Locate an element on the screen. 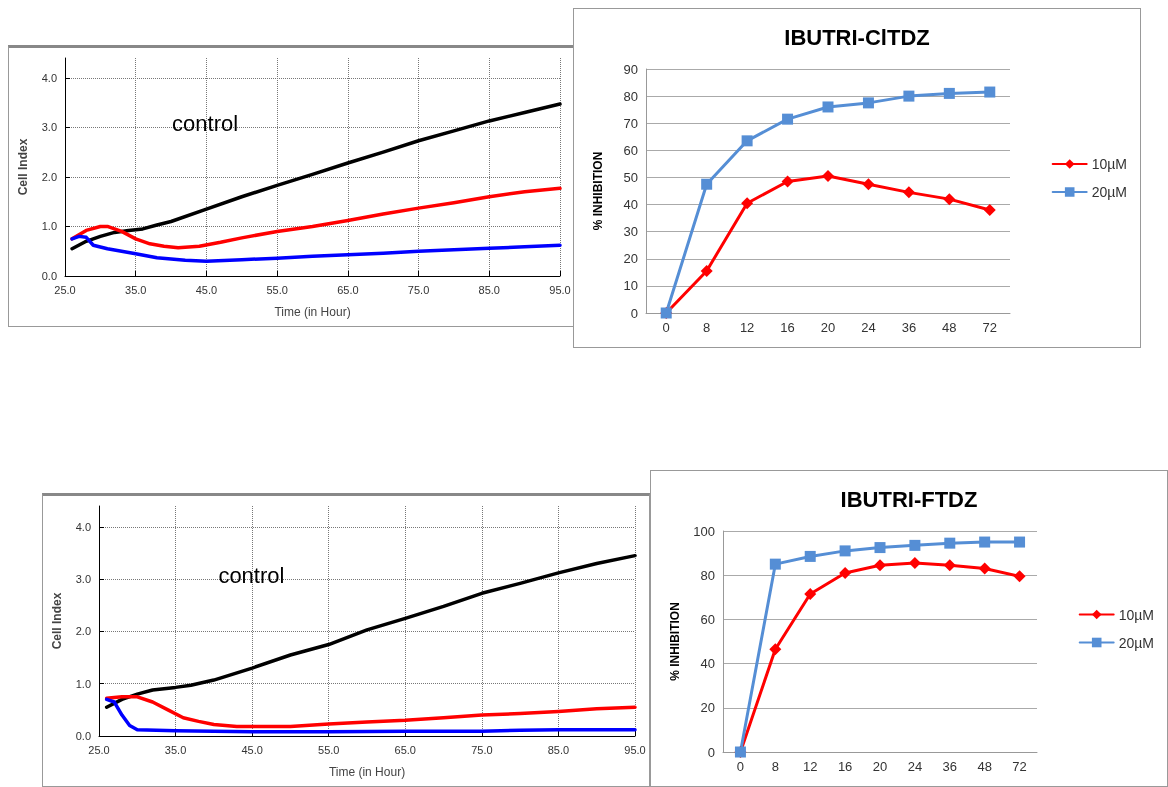 The image size is (1168, 787). x-tick-label: 8 is located at coordinates (707, 327).